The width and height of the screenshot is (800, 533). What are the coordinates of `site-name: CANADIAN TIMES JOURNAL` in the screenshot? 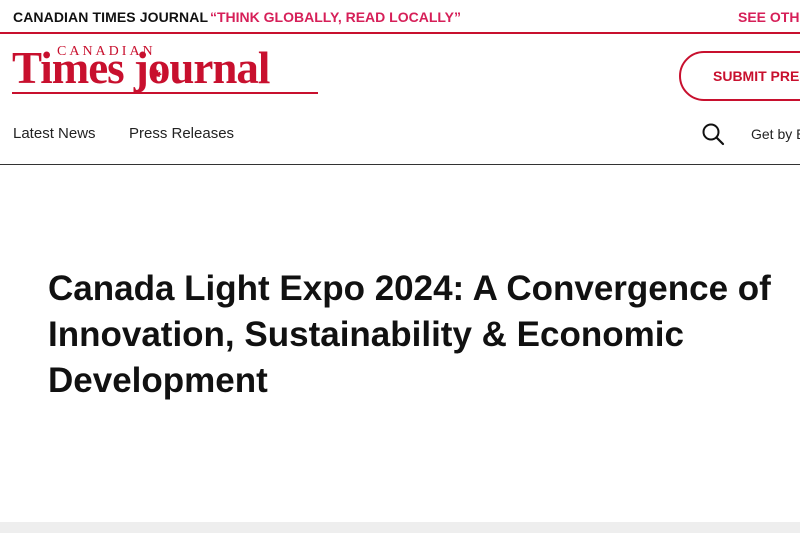 It's located at (111, 17).